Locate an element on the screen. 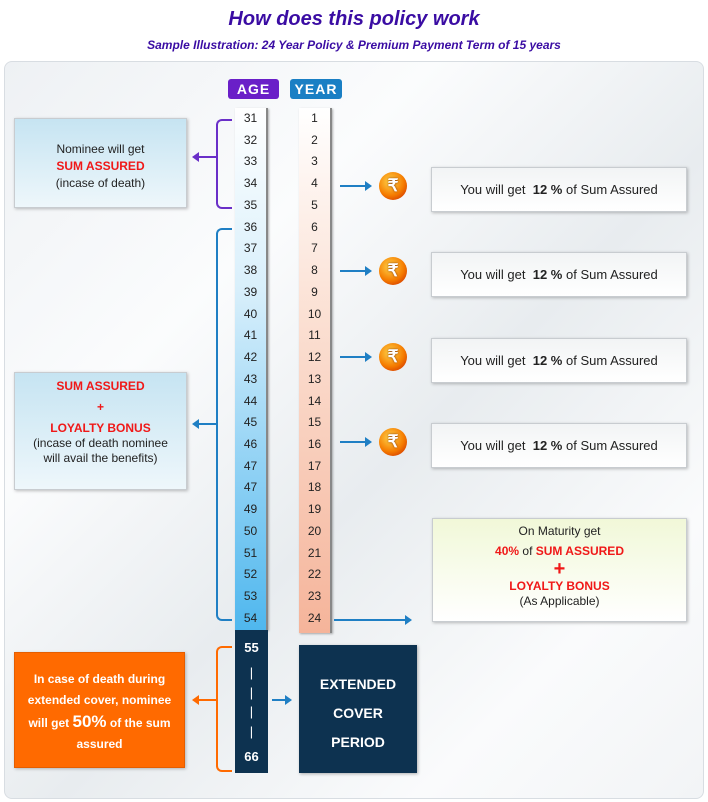 The height and width of the screenshot is (802, 708). year-cell: 19 is located at coordinates (314, 509).